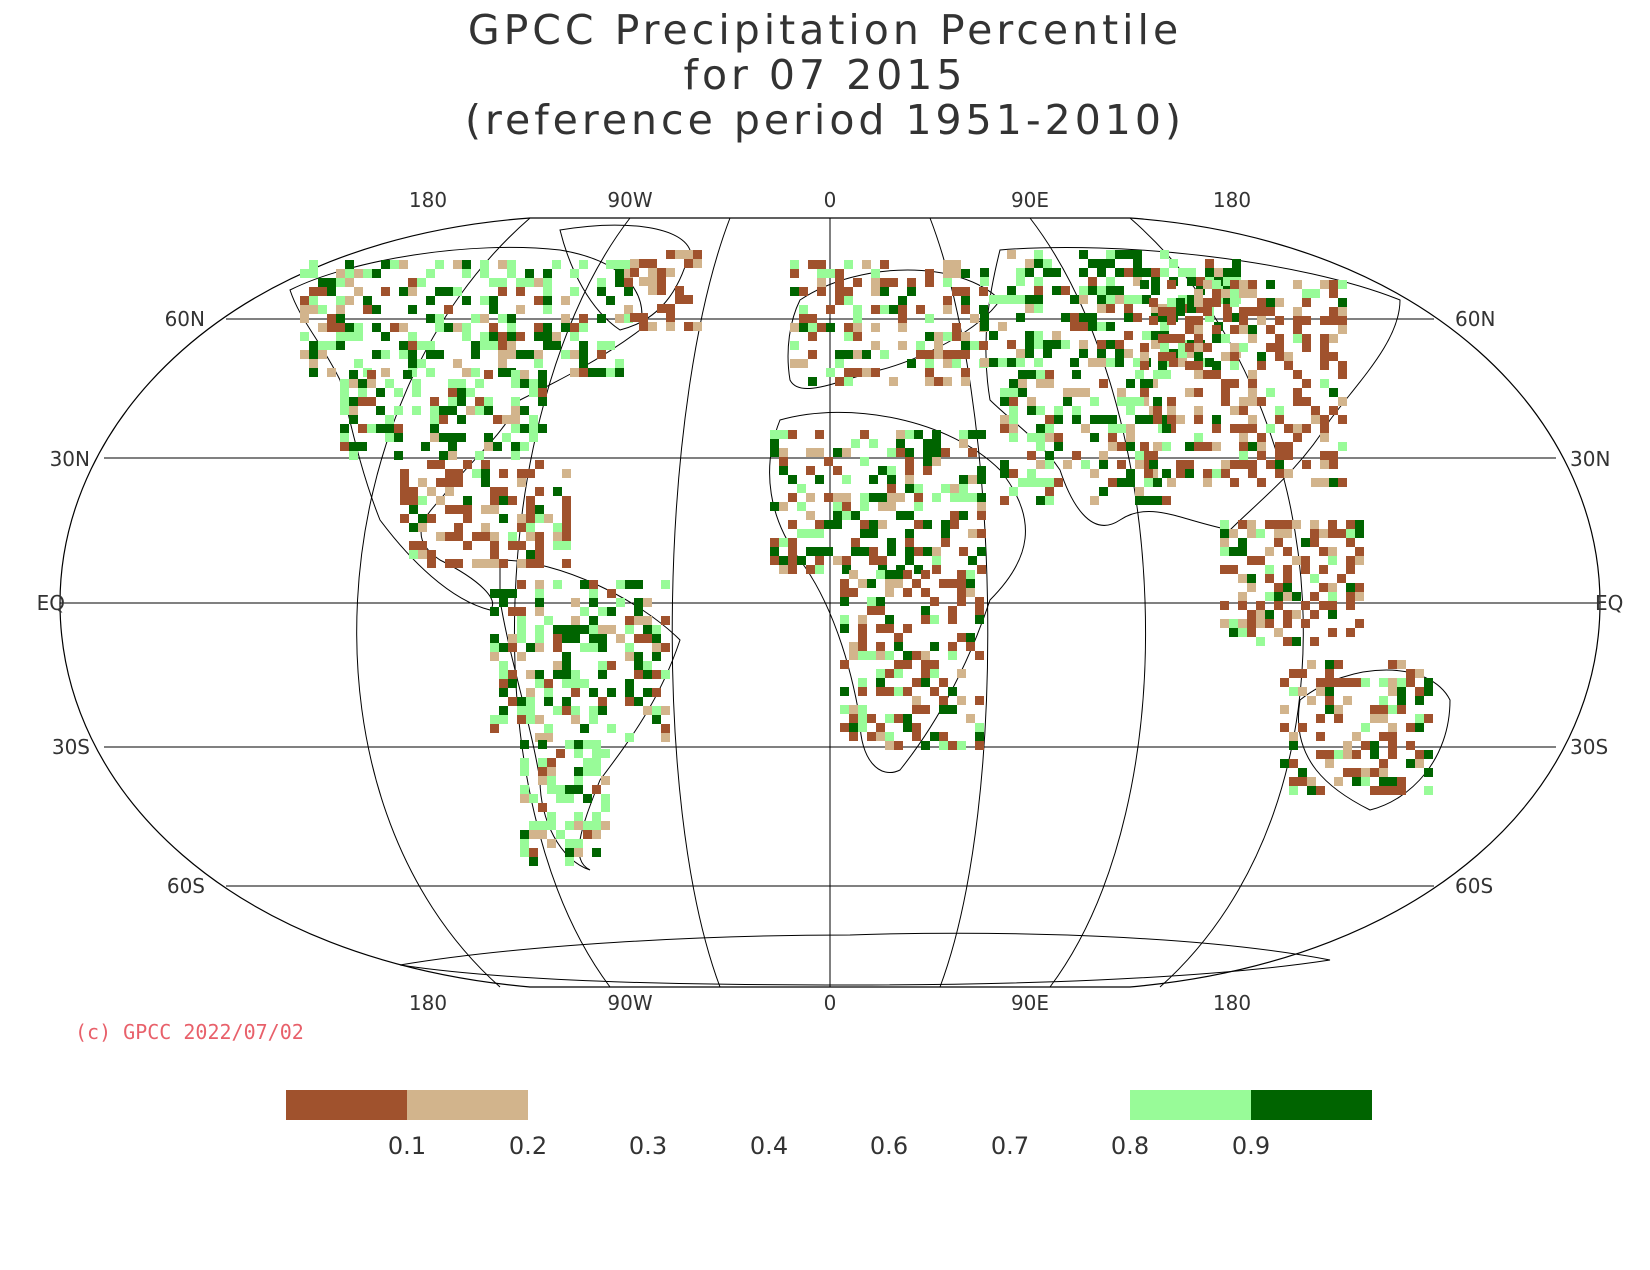 Image resolution: width=1650 pixels, height=1270 pixels. Describe the element at coordinates (1590, 459) in the screenshot. I see `right-lat-label-30n: 30N` at that location.